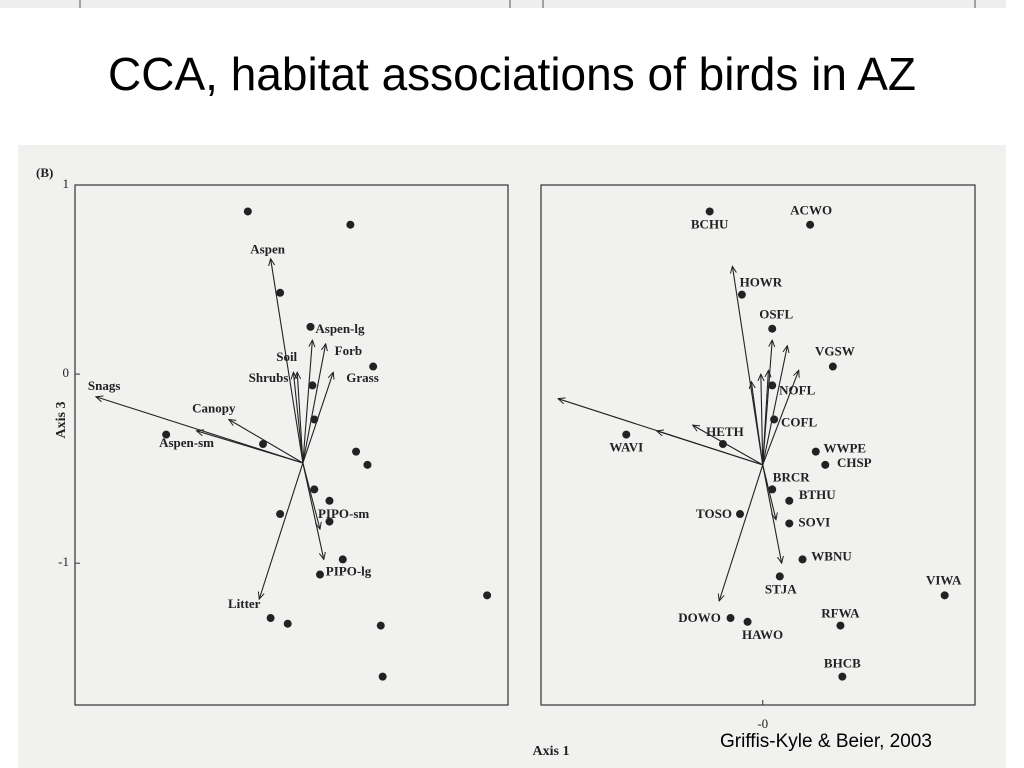 The width and height of the screenshot is (1024, 768). I want to click on arrow-label: Aspen, so click(267, 249).